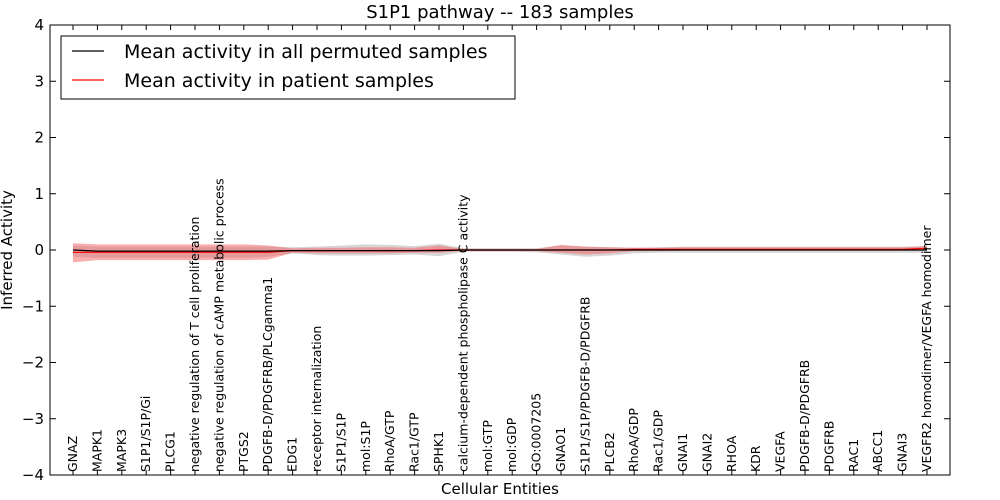 The width and height of the screenshot is (1000, 500). Describe the element at coordinates (500, 253) in the screenshot. I see `patient-band` at that location.